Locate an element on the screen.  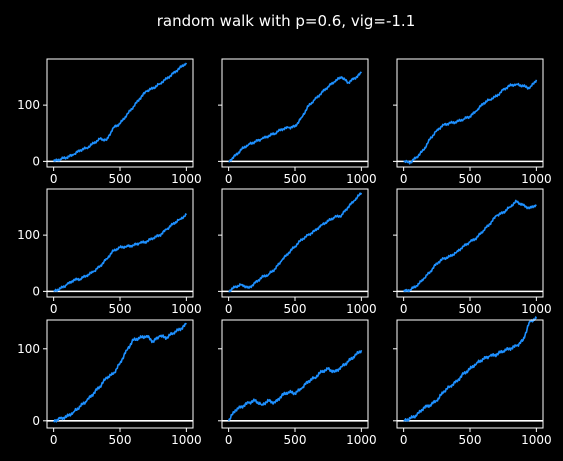
subplot-1: 0 500 1000 0 100 is located at coordinates (109, 122).